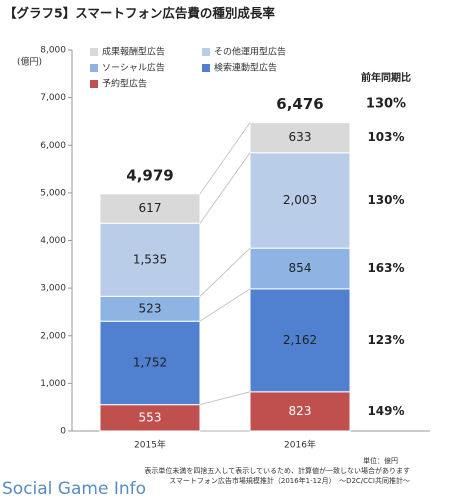  What do you see at coordinates (385, 411) in the screenshot?
I see `yoy-label: 149%` at bounding box center [385, 411].